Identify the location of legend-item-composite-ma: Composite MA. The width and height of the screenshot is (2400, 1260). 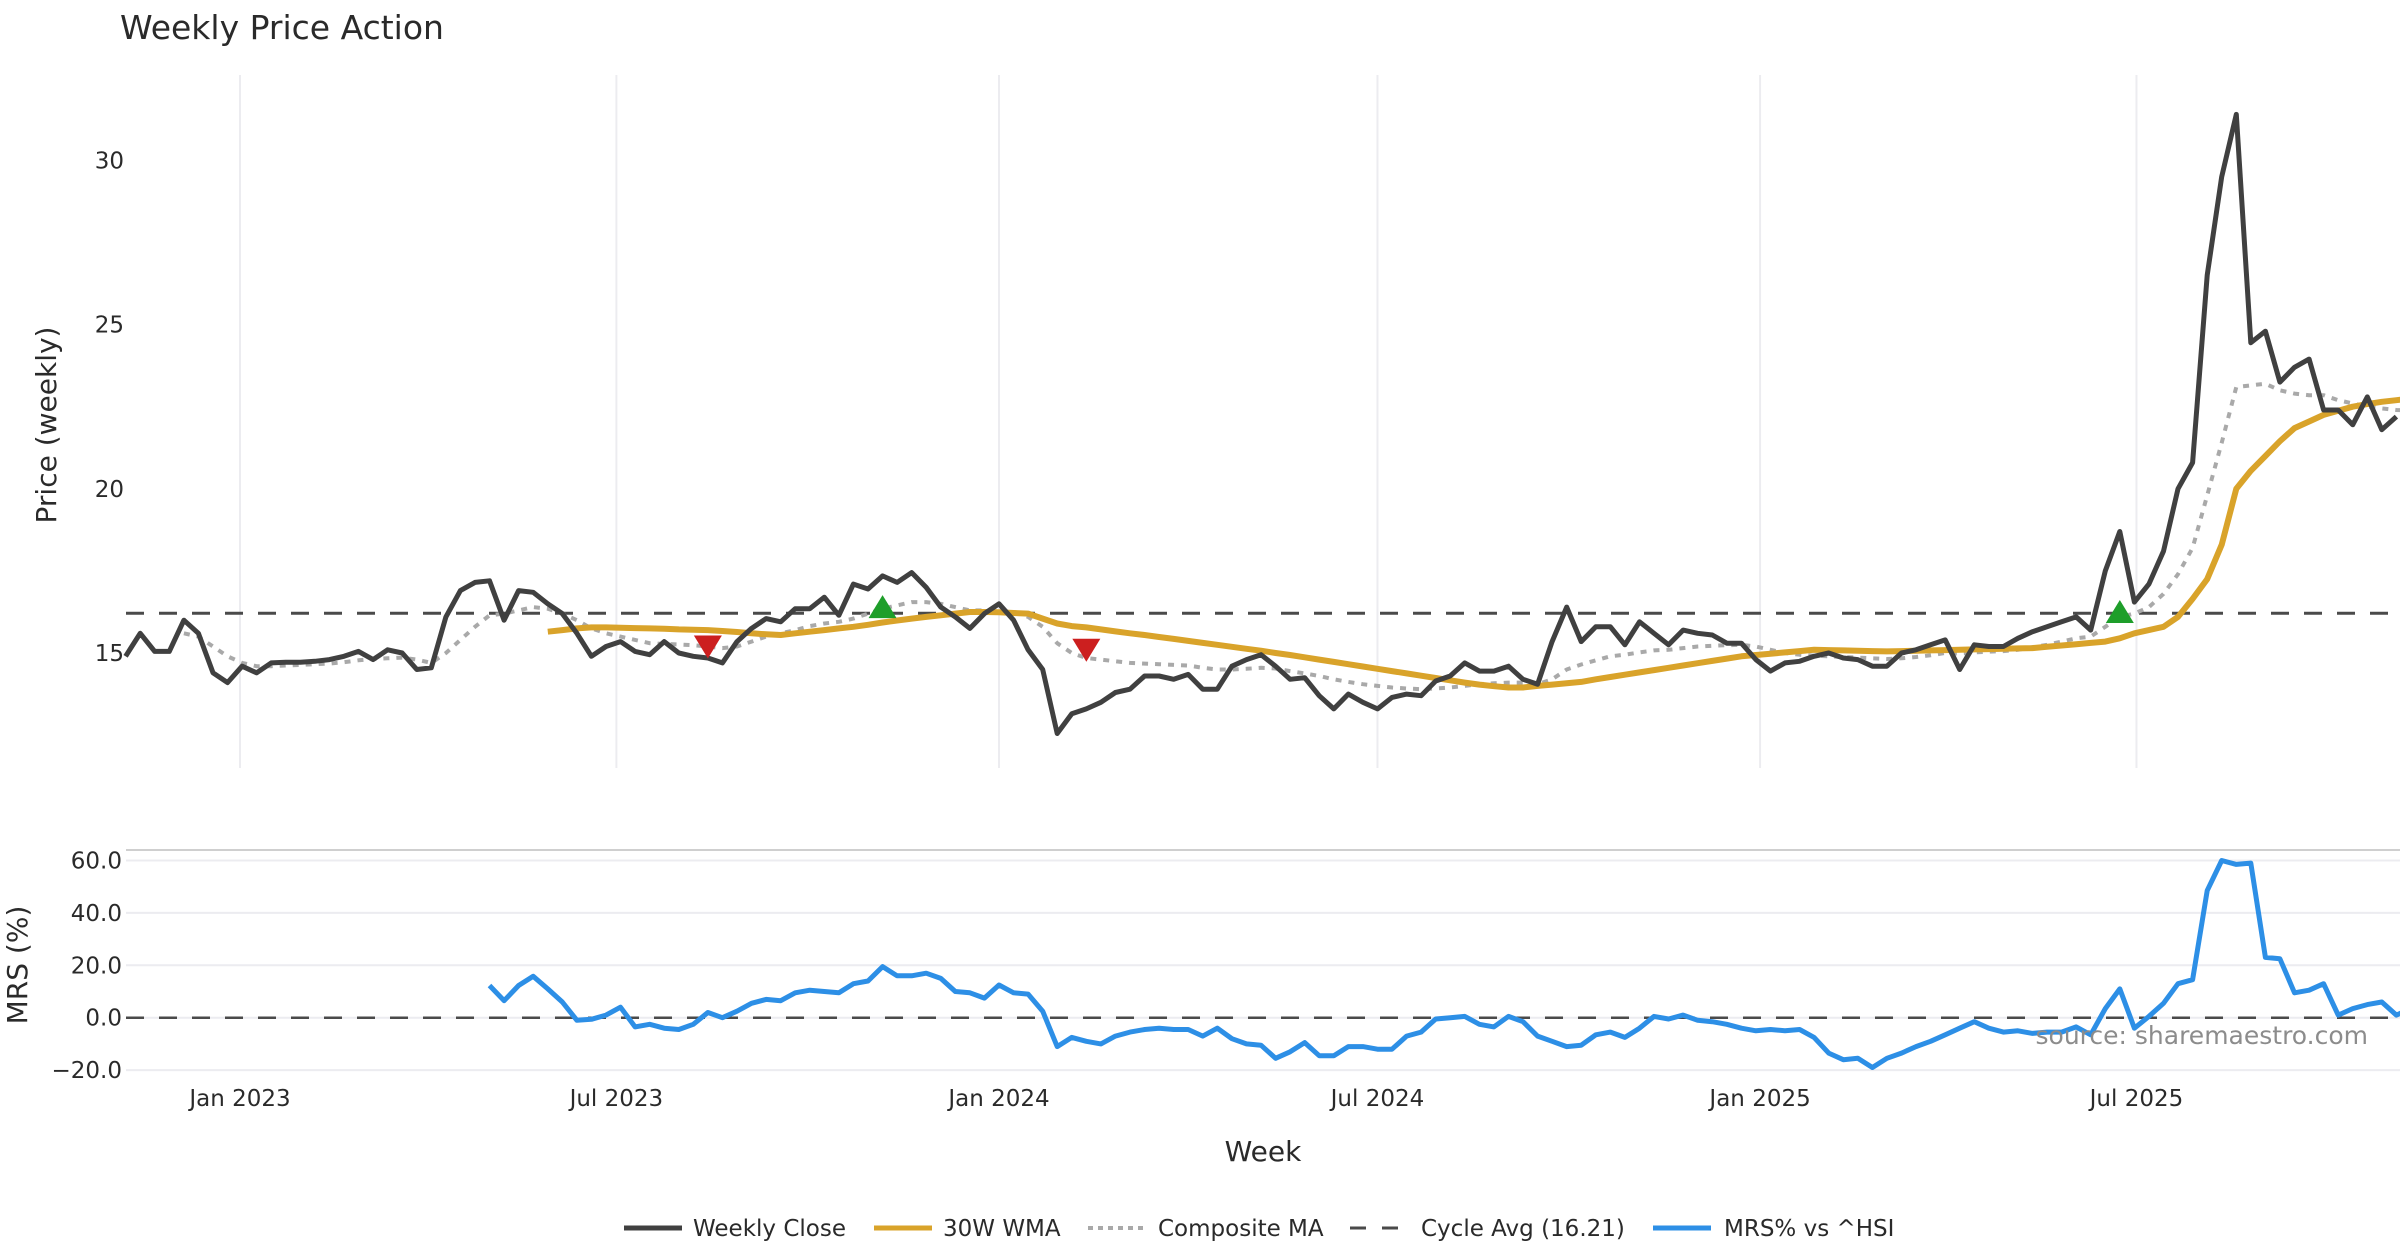
(1206, 1229).